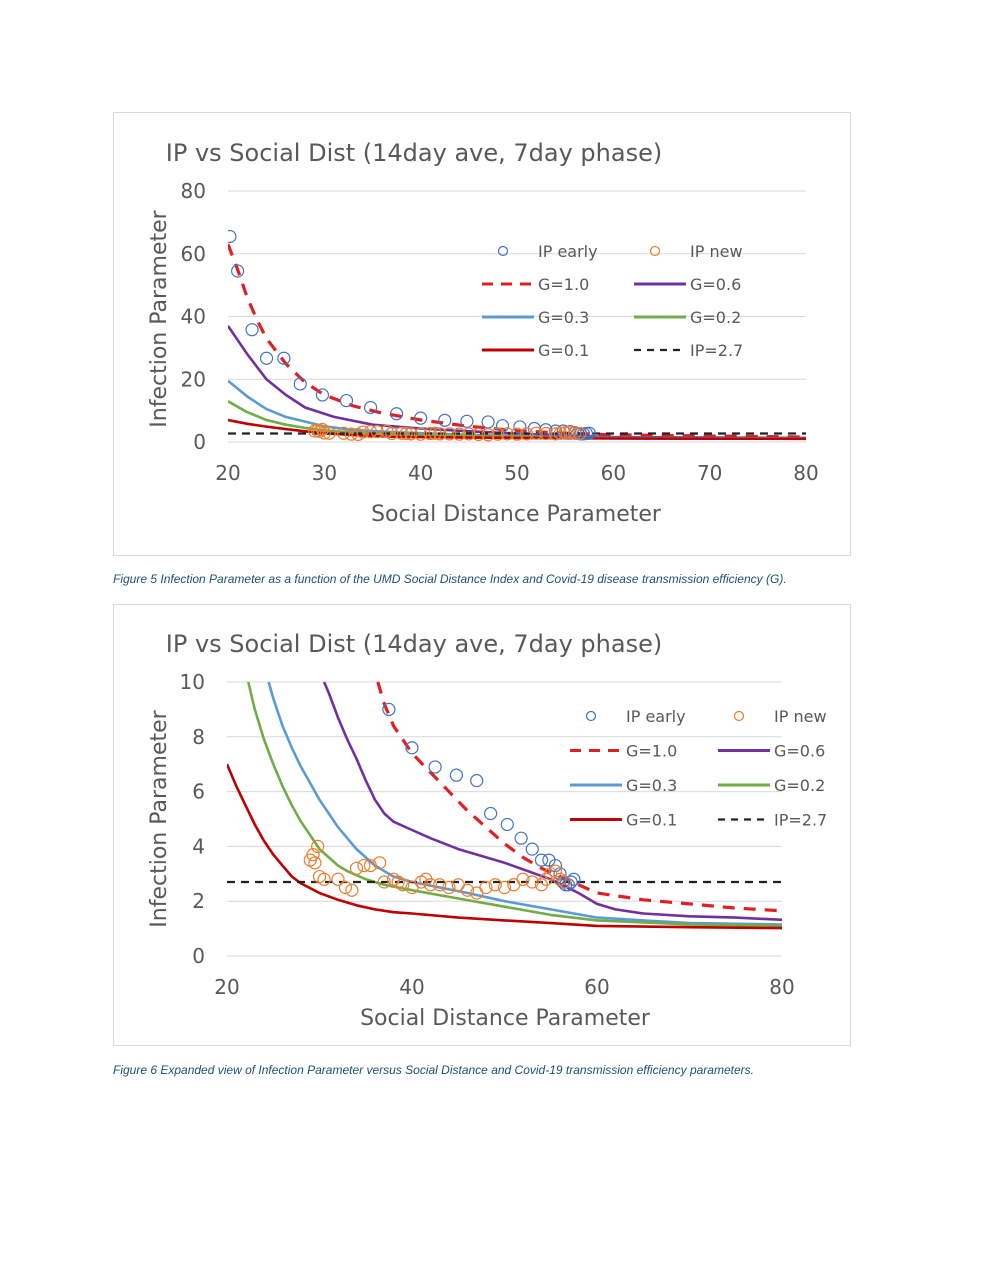 The width and height of the screenshot is (985, 1274). What do you see at coordinates (596, 987) in the screenshot?
I see `x-tick-label: 60` at bounding box center [596, 987].